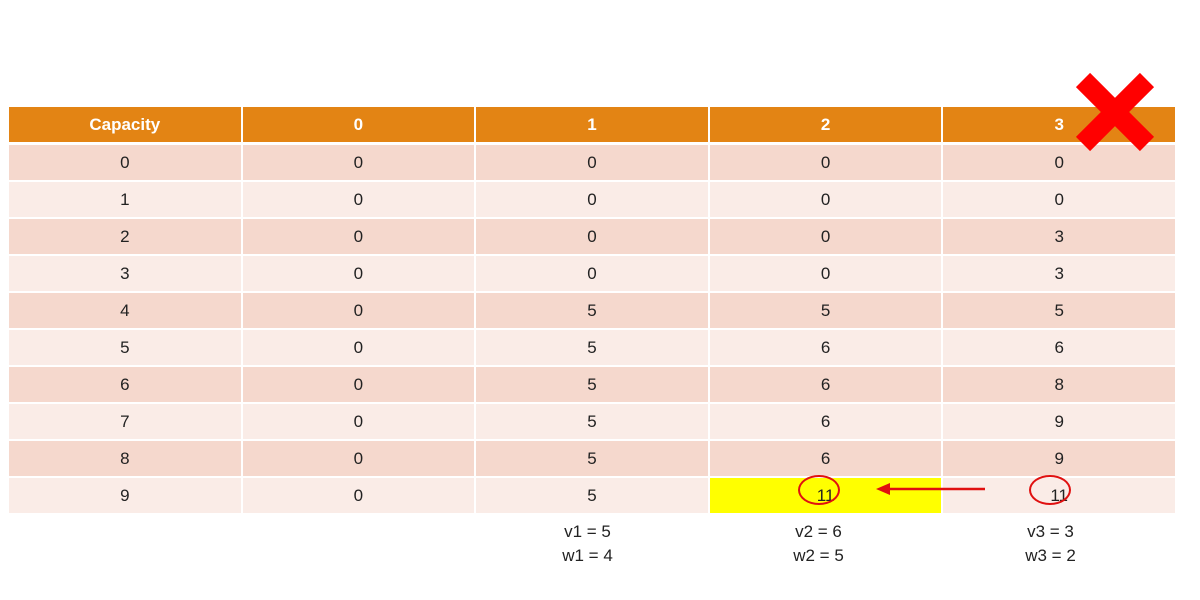 This screenshot has width=1200, height=600. I want to click on red-x-icon, so click(1115, 112).